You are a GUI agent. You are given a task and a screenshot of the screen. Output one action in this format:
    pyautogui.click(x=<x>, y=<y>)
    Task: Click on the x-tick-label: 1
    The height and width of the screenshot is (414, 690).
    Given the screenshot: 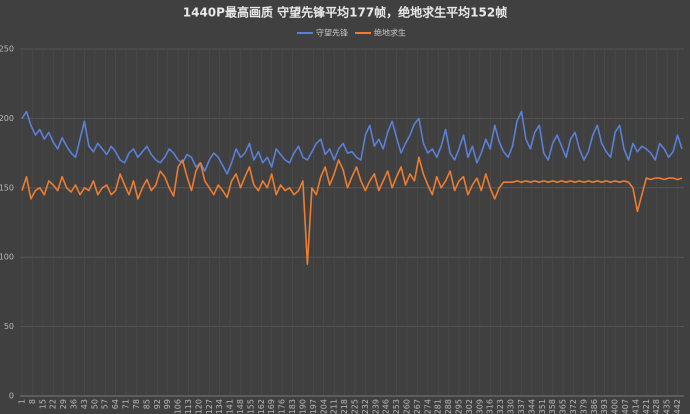 What is the action you would take?
    pyautogui.click(x=22, y=401)
    